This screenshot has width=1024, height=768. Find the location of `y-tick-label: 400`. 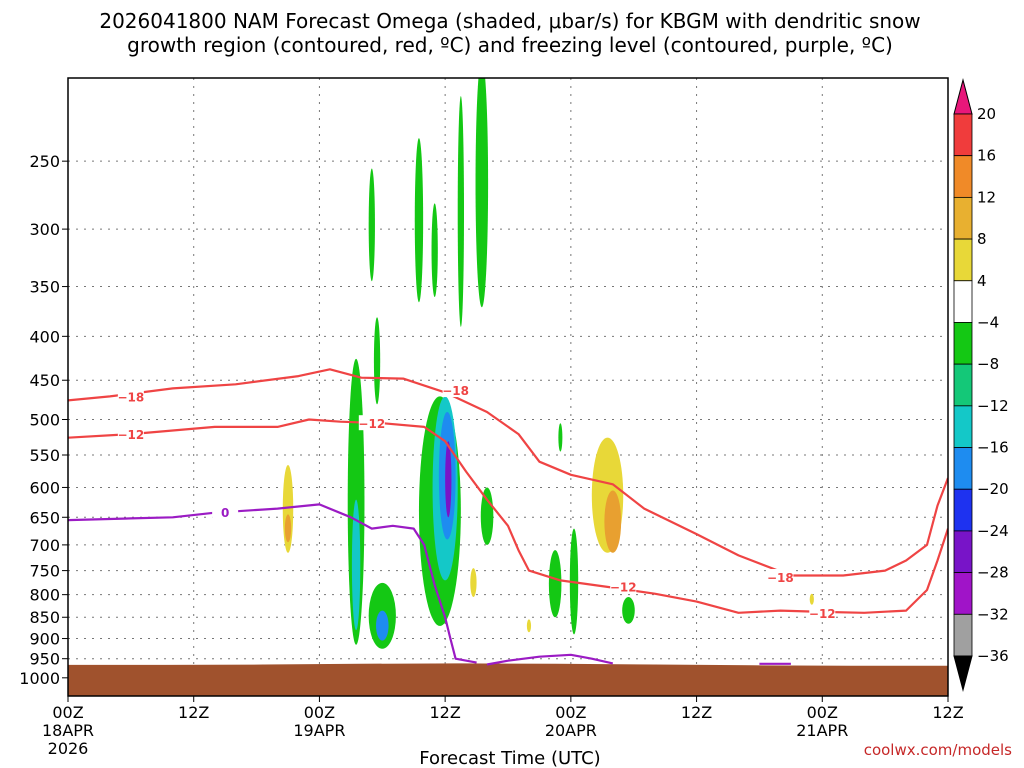

y-tick-label: 400 is located at coordinates (44, 336).